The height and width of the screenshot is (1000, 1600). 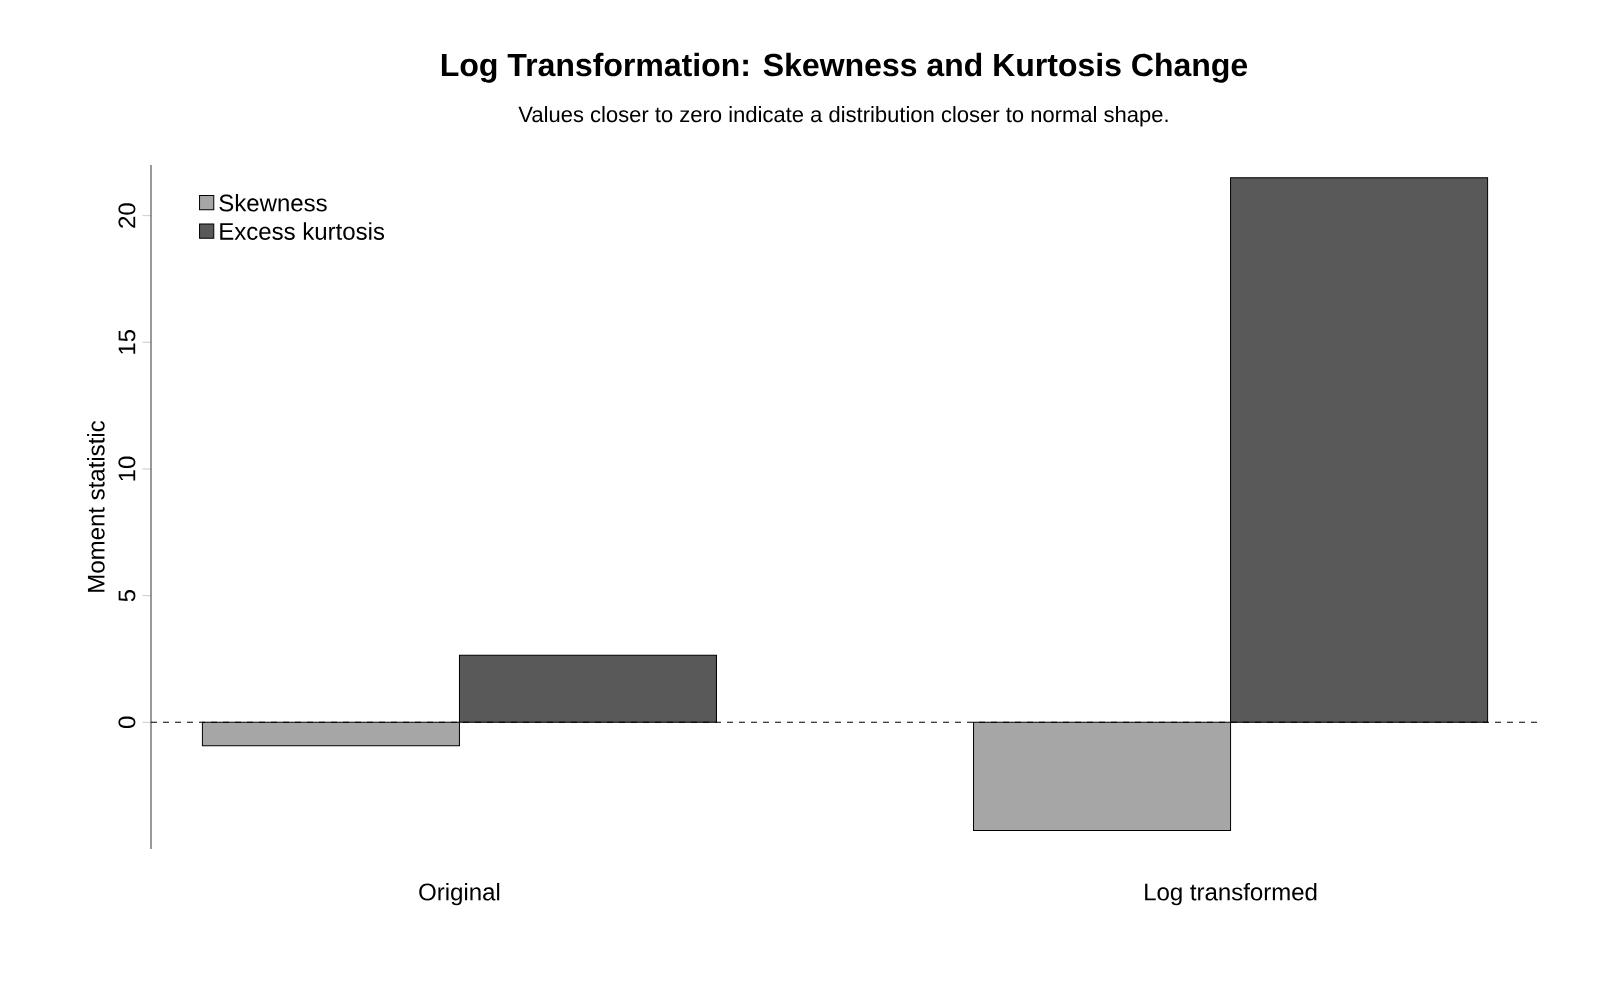 I want to click on legend-label: Excess kurtosis, so click(x=302, y=231).